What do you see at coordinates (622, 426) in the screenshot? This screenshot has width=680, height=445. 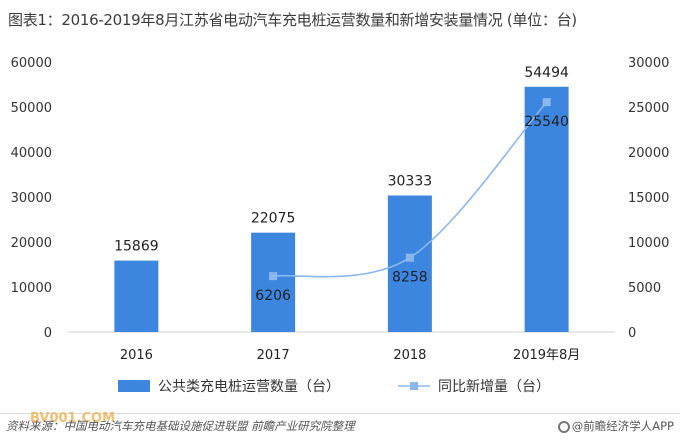 I see `brand-text: @前瞻经济学人APP` at bounding box center [622, 426].